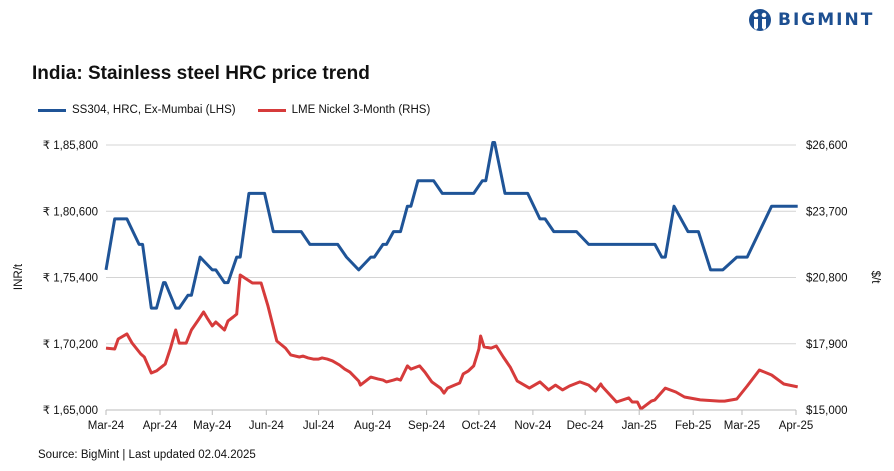 This screenshot has height=471, width=894. I want to click on y-tick-label-left: ₹ 1,65,000, so click(70, 411).